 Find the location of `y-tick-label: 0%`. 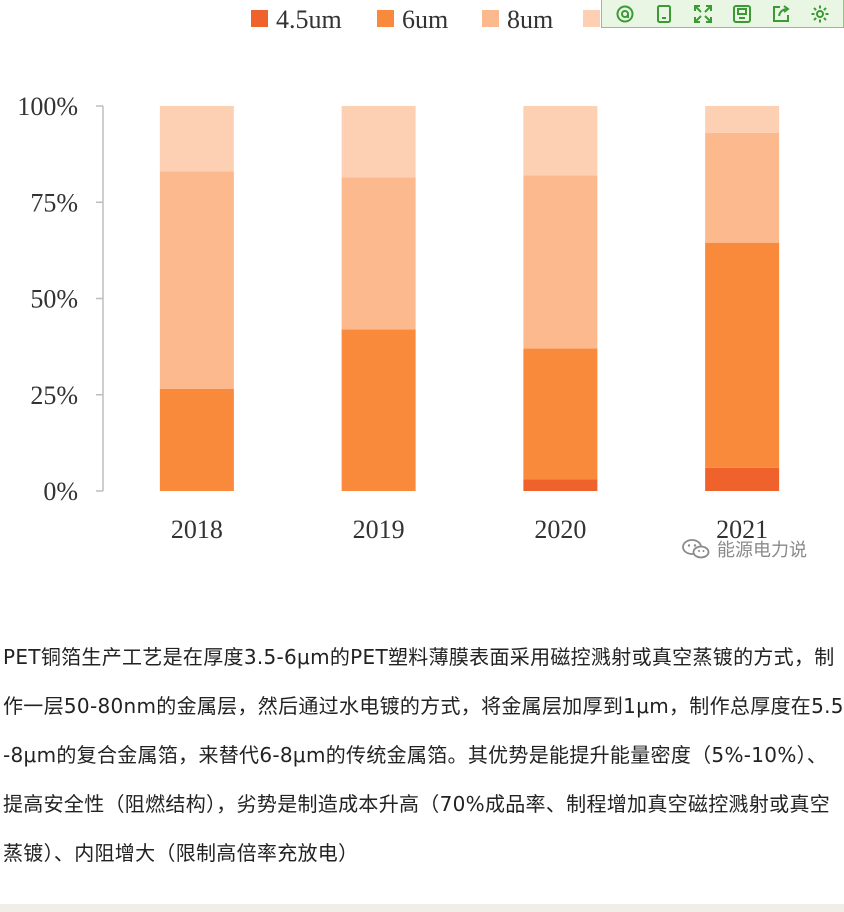

y-tick-label: 0% is located at coordinates (60, 491).